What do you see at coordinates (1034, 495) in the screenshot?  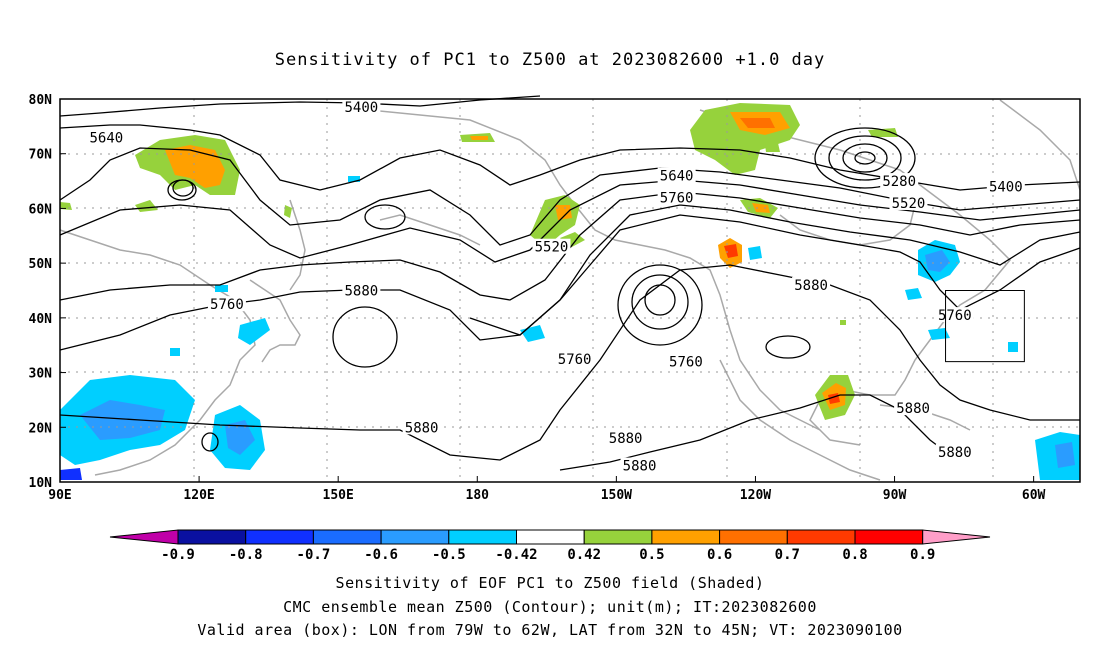 I see `lon-label: 60W` at bounding box center [1034, 495].